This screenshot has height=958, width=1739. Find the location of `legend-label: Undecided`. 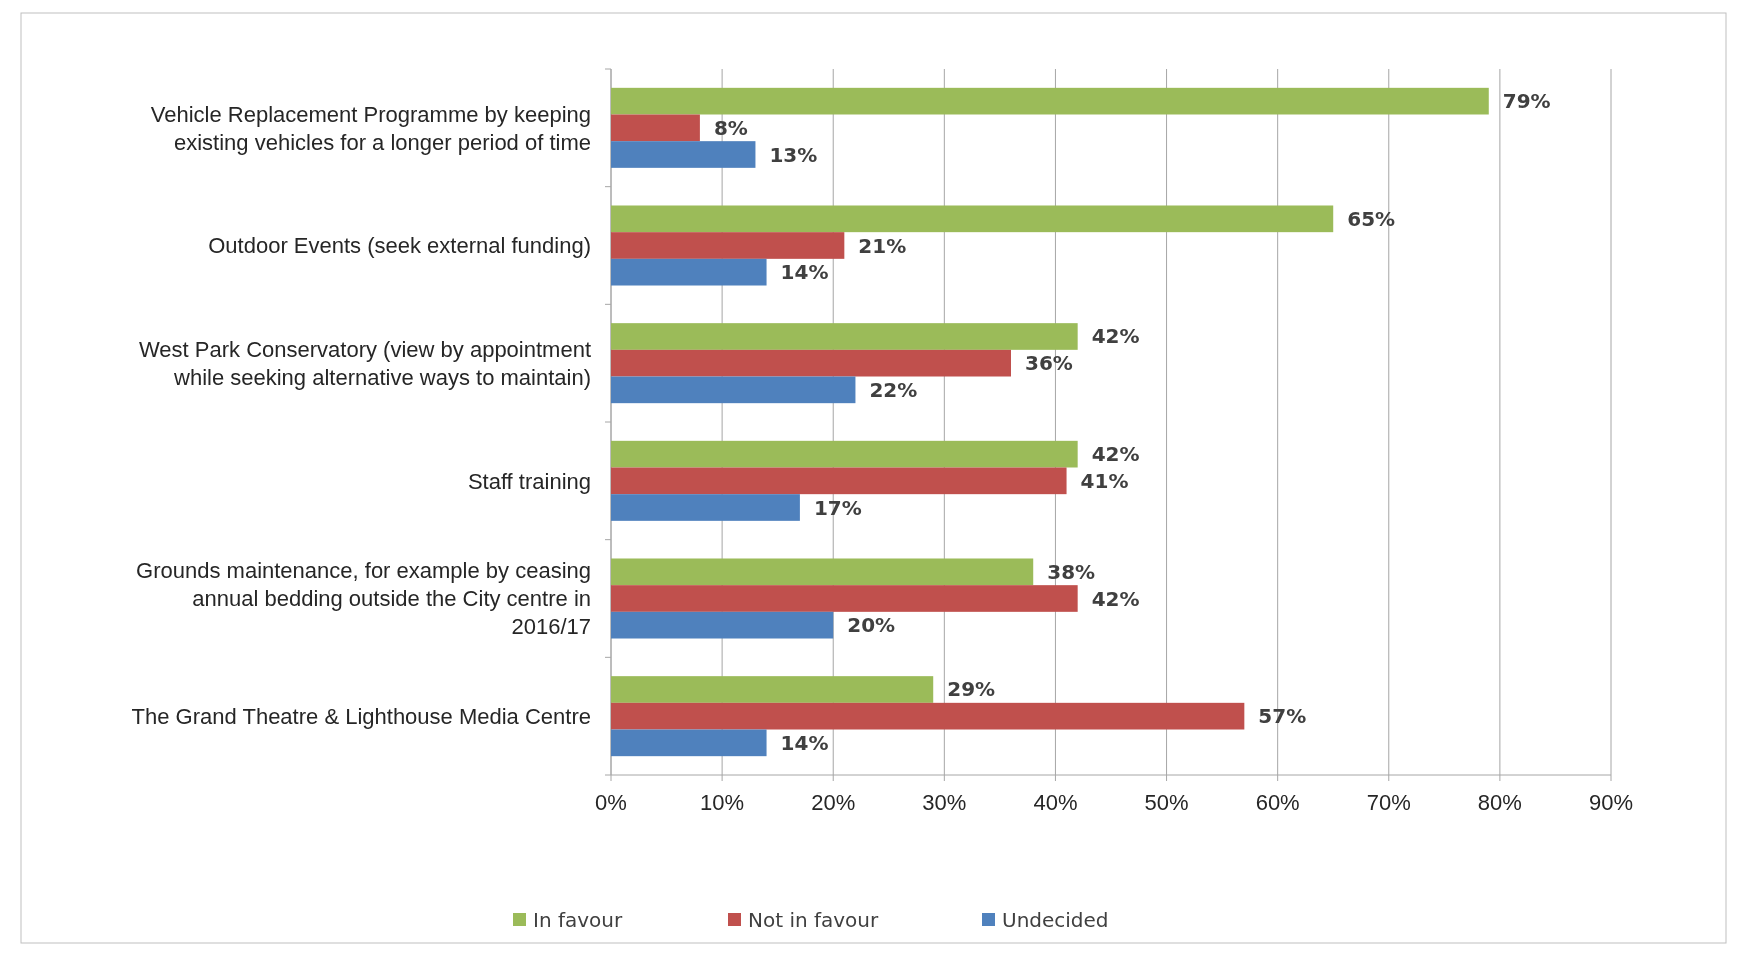

legend-label: Undecided is located at coordinates (1055, 920).